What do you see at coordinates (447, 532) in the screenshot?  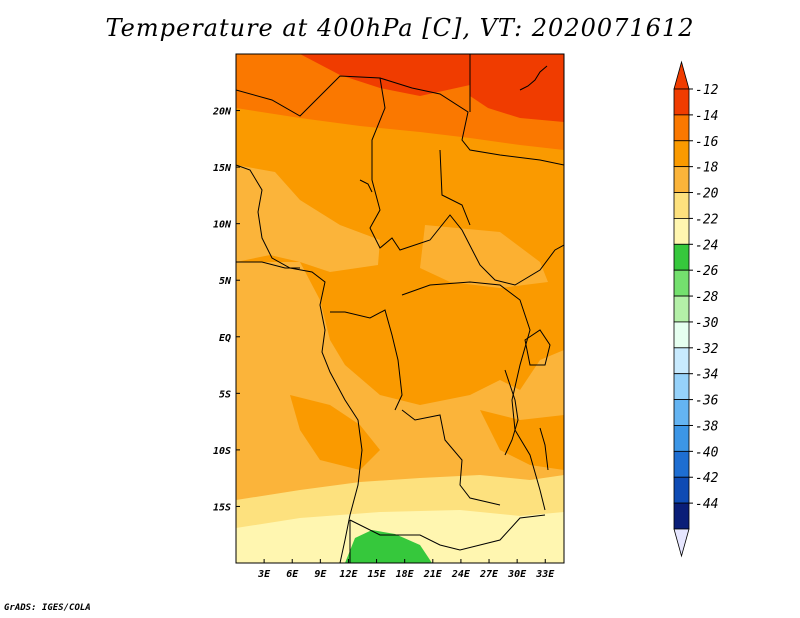 I see `southern-borders` at bounding box center [447, 532].